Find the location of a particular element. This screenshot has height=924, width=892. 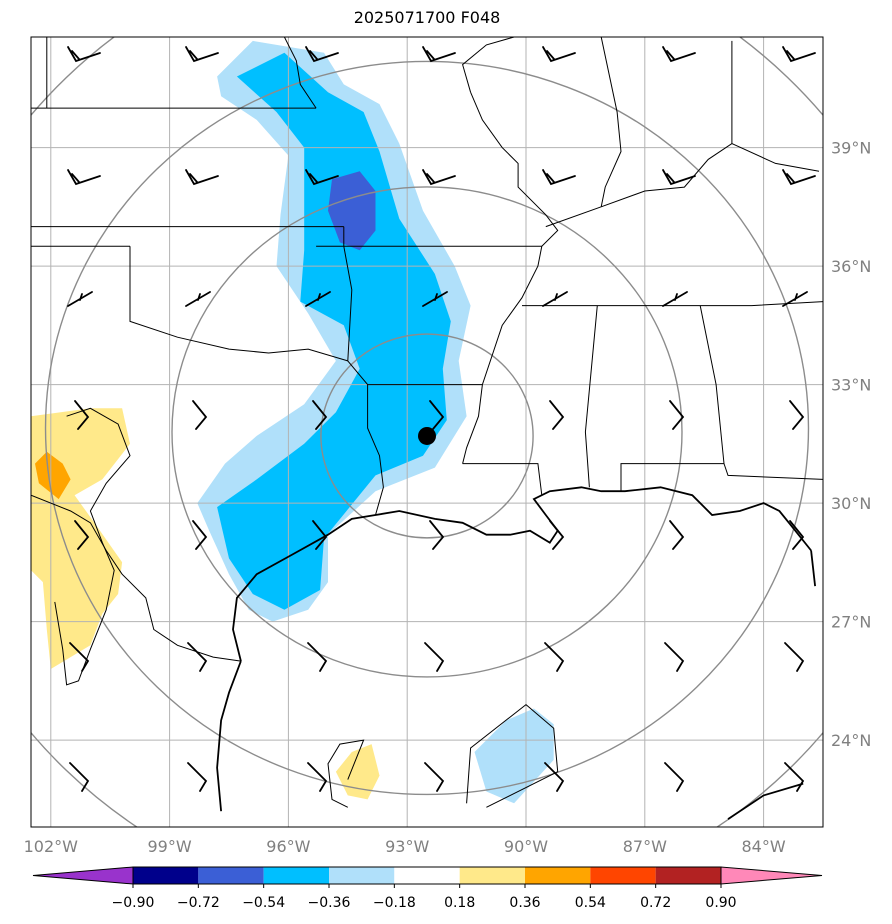

range-ring is located at coordinates (427, 436).